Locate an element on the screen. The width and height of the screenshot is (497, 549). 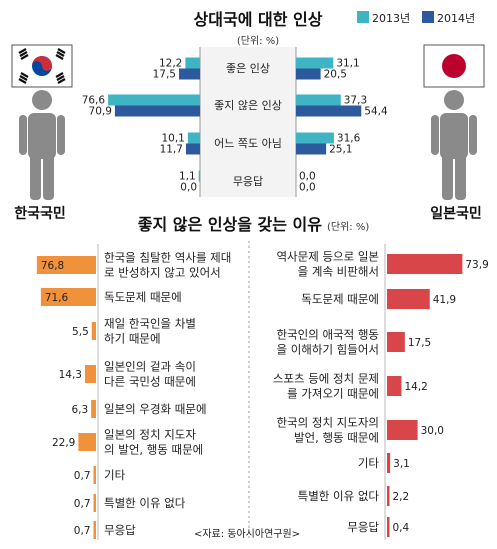
chart1-korea-value-label: 1,1 is located at coordinates (187, 177).